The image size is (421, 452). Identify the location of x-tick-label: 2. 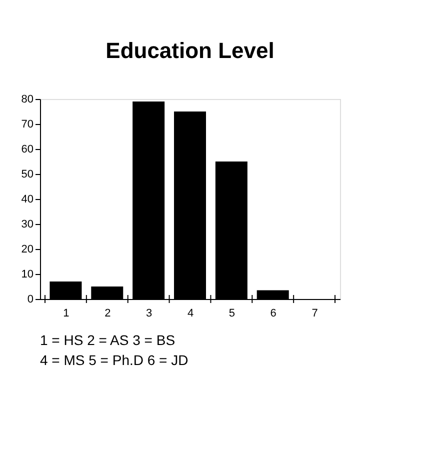
(107, 314).